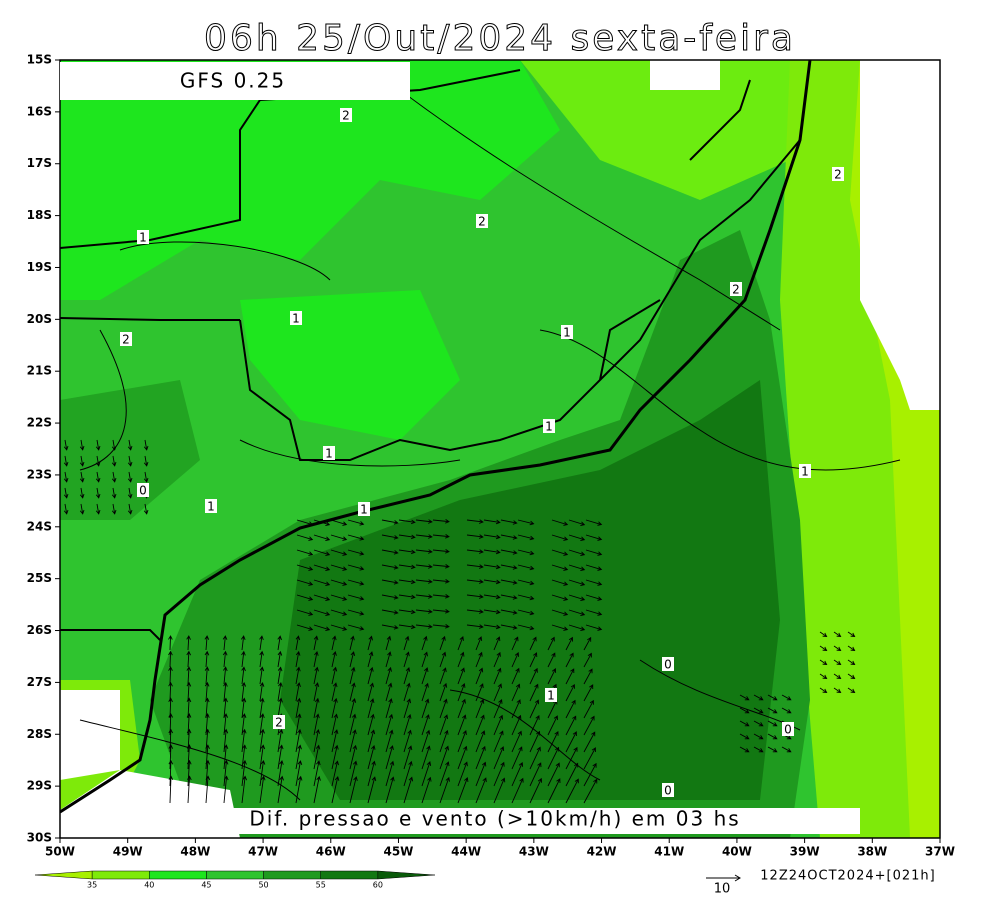 The height and width of the screenshot is (900, 1000). What do you see at coordinates (39, 578) in the screenshot?
I see `y-tick-label: 25S` at bounding box center [39, 578].